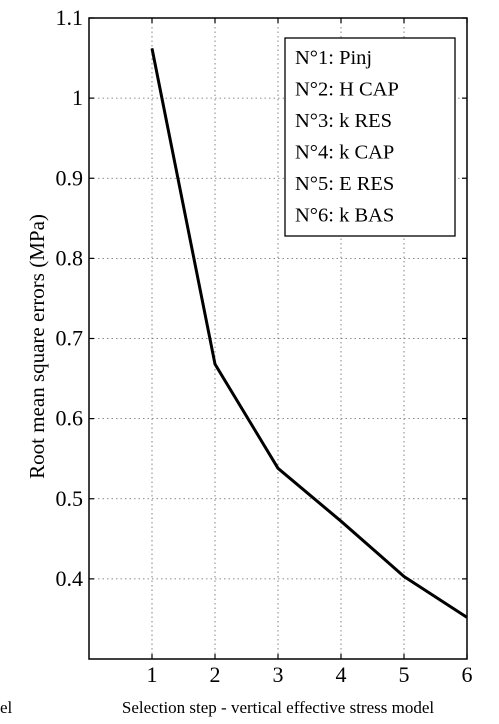 The width and height of the screenshot is (499, 724). What do you see at coordinates (152, 674) in the screenshot?
I see `x-tick-label: 1` at bounding box center [152, 674].